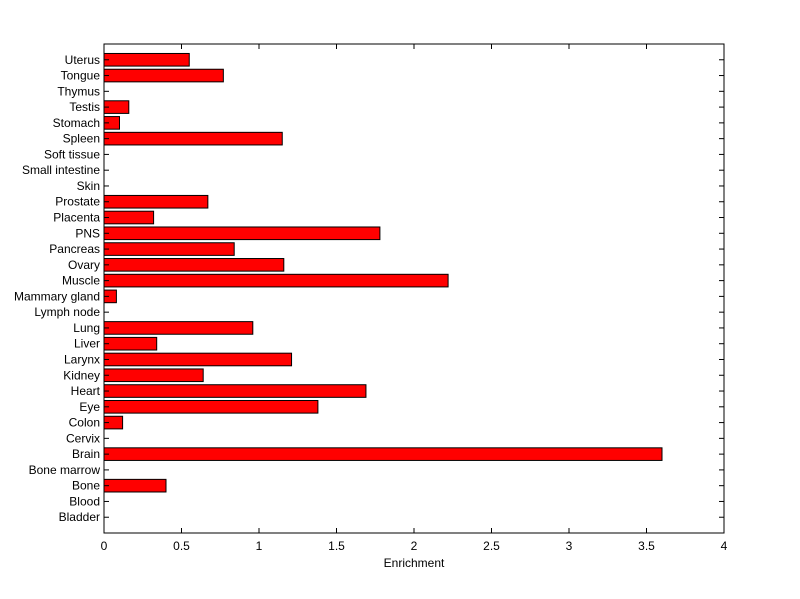  Describe the element at coordinates (82, 60) in the screenshot. I see `y-tick-label: Uterus` at that location.